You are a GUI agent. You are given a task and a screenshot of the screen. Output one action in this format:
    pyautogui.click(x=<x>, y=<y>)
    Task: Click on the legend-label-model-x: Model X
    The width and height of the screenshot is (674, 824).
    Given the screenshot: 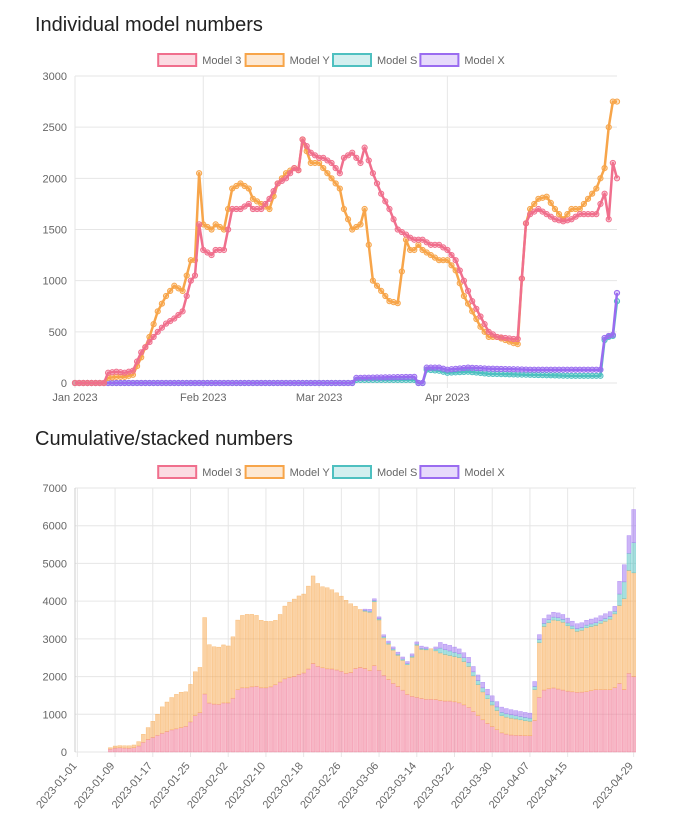 What is the action you would take?
    pyautogui.click(x=484, y=61)
    